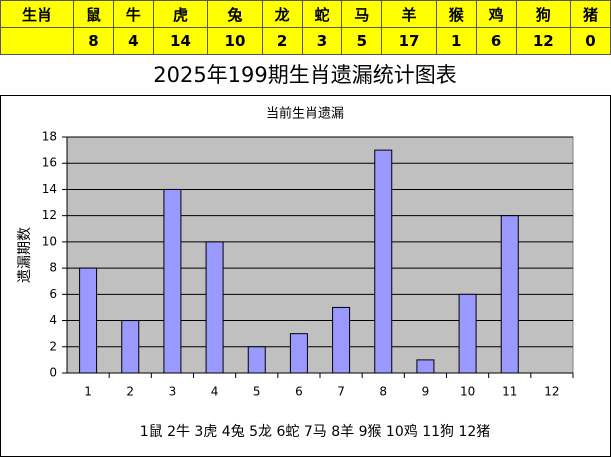 Image resolution: width=611 pixels, height=457 pixels. What do you see at coordinates (426, 392) in the screenshot?
I see `x-tick-label: 9` at bounding box center [426, 392].